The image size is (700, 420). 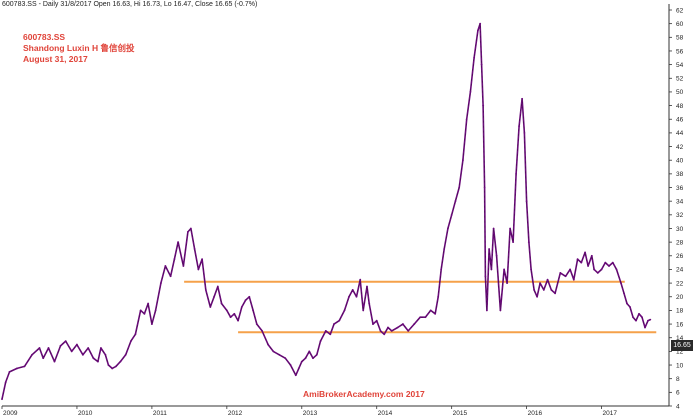 What do you see at coordinates (364, 394) in the screenshot?
I see `watermark-text: AmiBrokerAcademy.com 2017` at bounding box center [364, 394].